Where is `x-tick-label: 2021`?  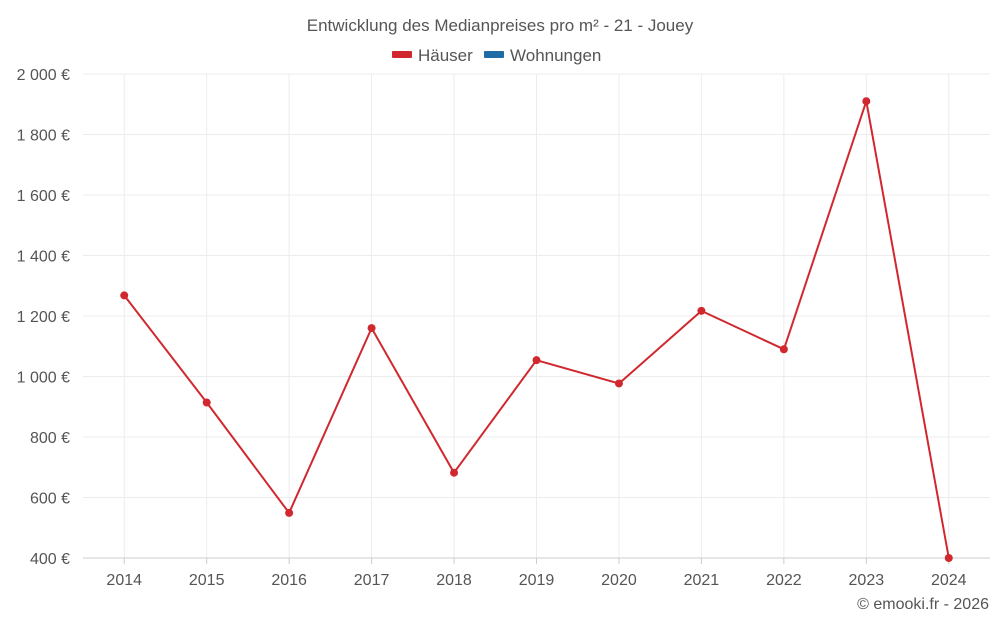
x-tick-label: 2021 is located at coordinates (702, 580).